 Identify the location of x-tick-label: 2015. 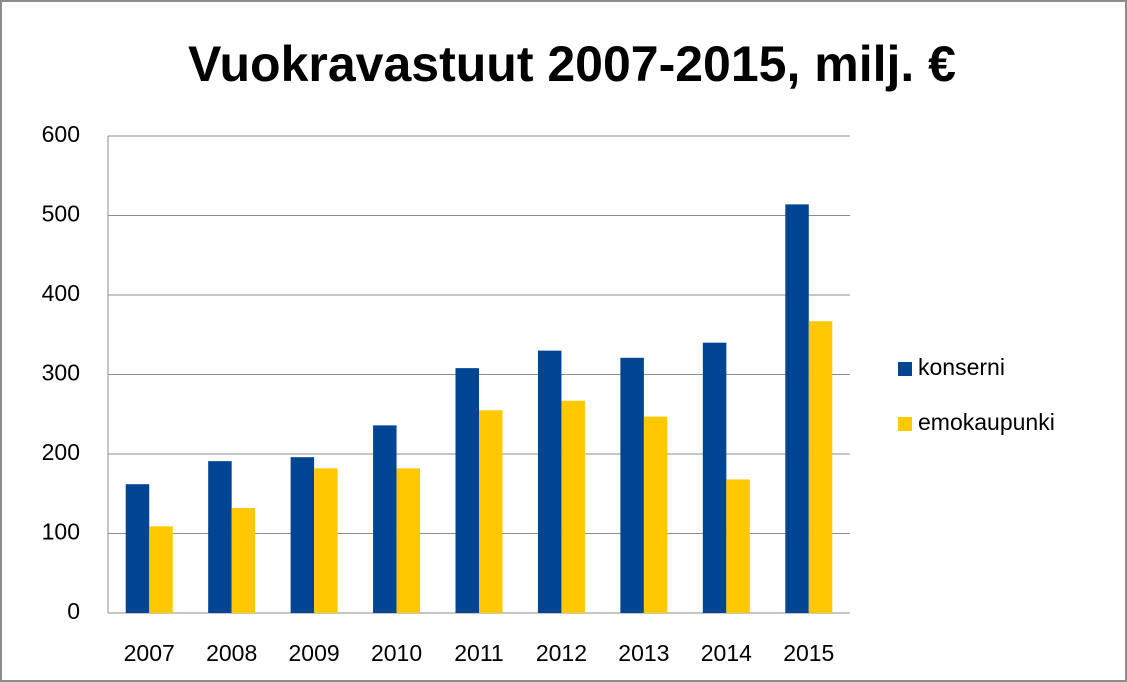
(808, 653).